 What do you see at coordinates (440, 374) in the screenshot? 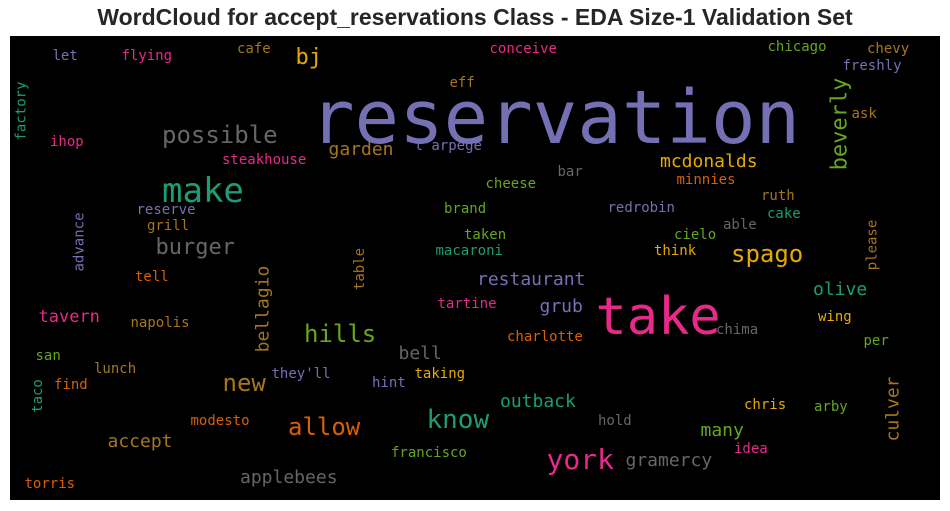
I see `word: taking` at bounding box center [440, 374].